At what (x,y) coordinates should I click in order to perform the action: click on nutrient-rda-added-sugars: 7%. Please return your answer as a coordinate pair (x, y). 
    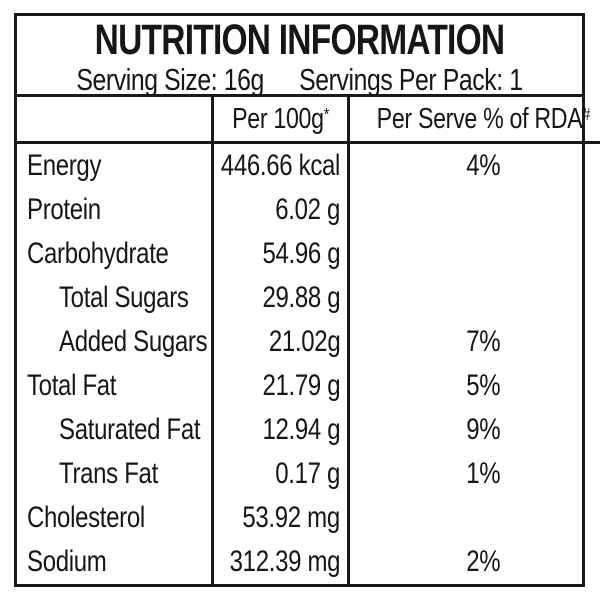
    Looking at the image, I should click on (473, 342).